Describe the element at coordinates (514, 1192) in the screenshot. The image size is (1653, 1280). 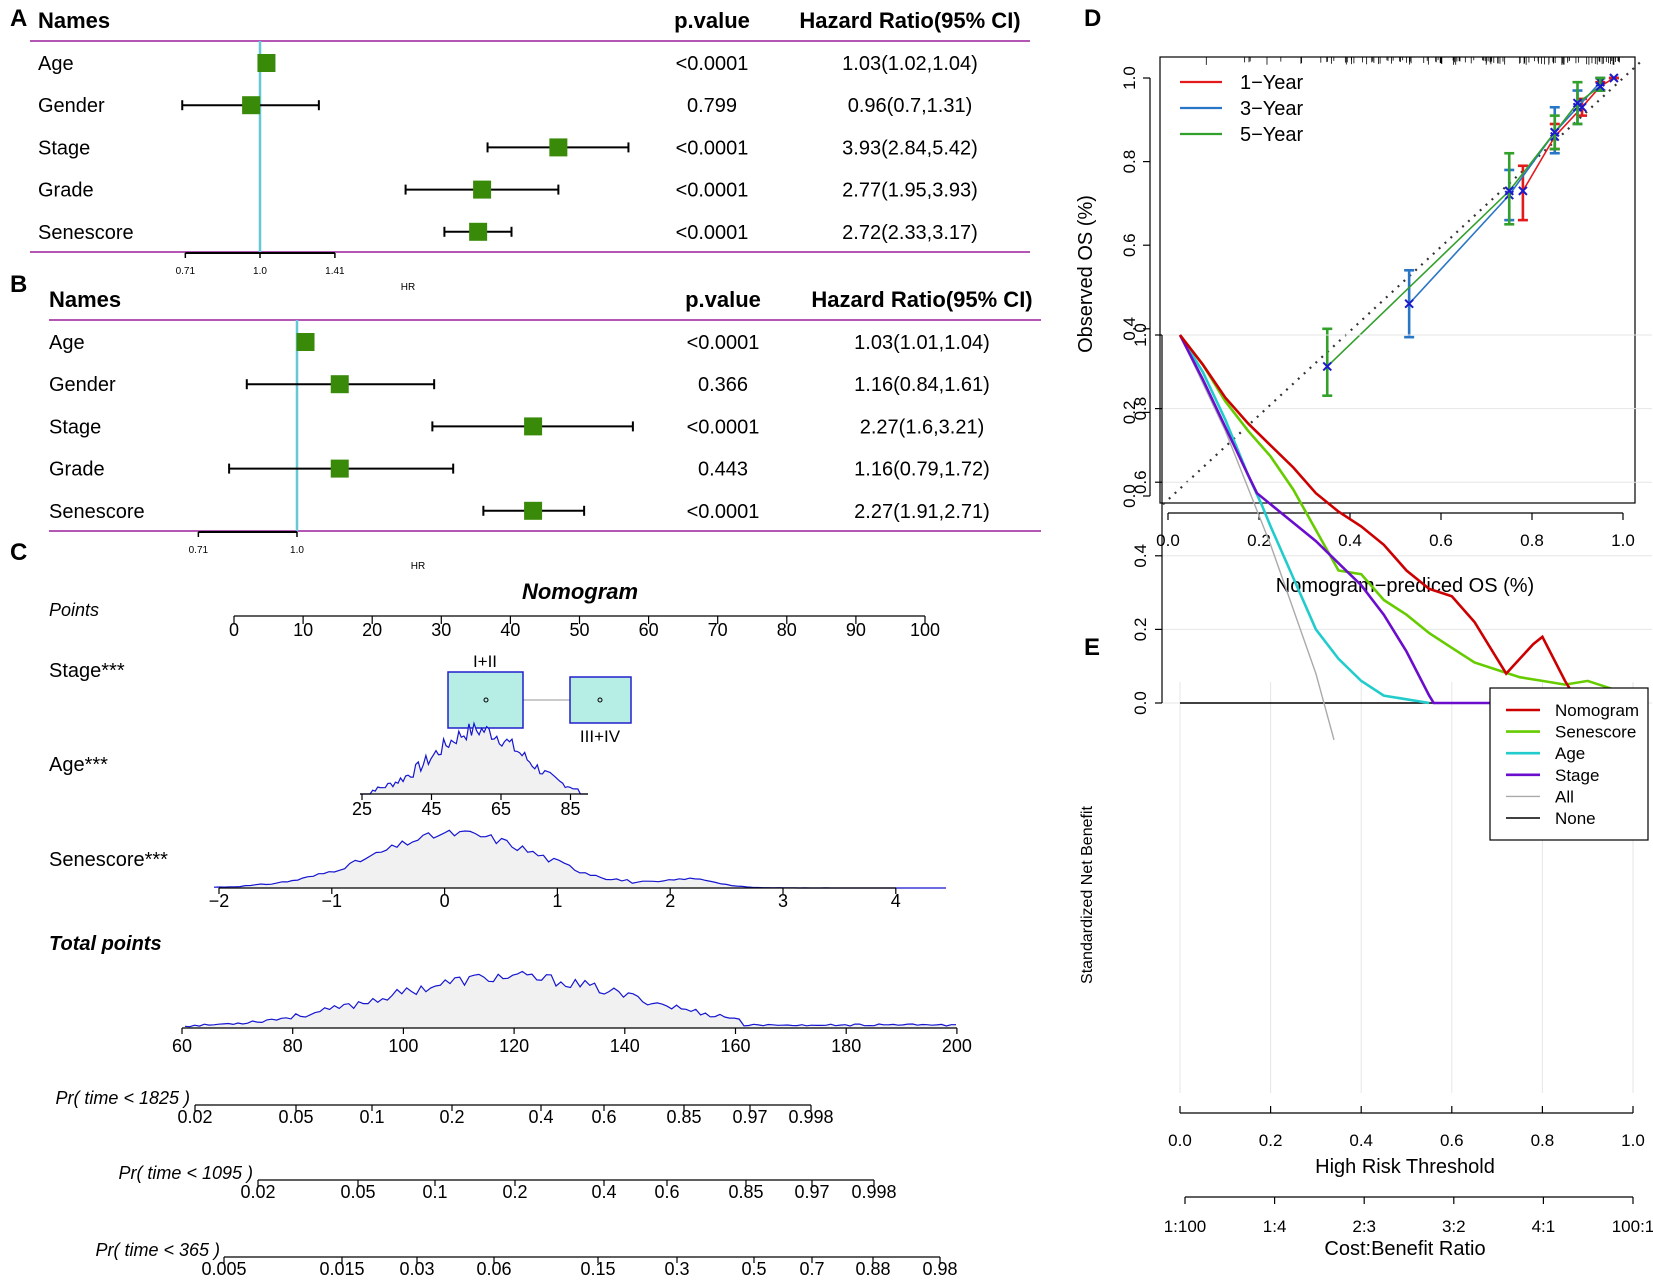
I see `nomogram-prob-tick-label: 0.2` at that location.